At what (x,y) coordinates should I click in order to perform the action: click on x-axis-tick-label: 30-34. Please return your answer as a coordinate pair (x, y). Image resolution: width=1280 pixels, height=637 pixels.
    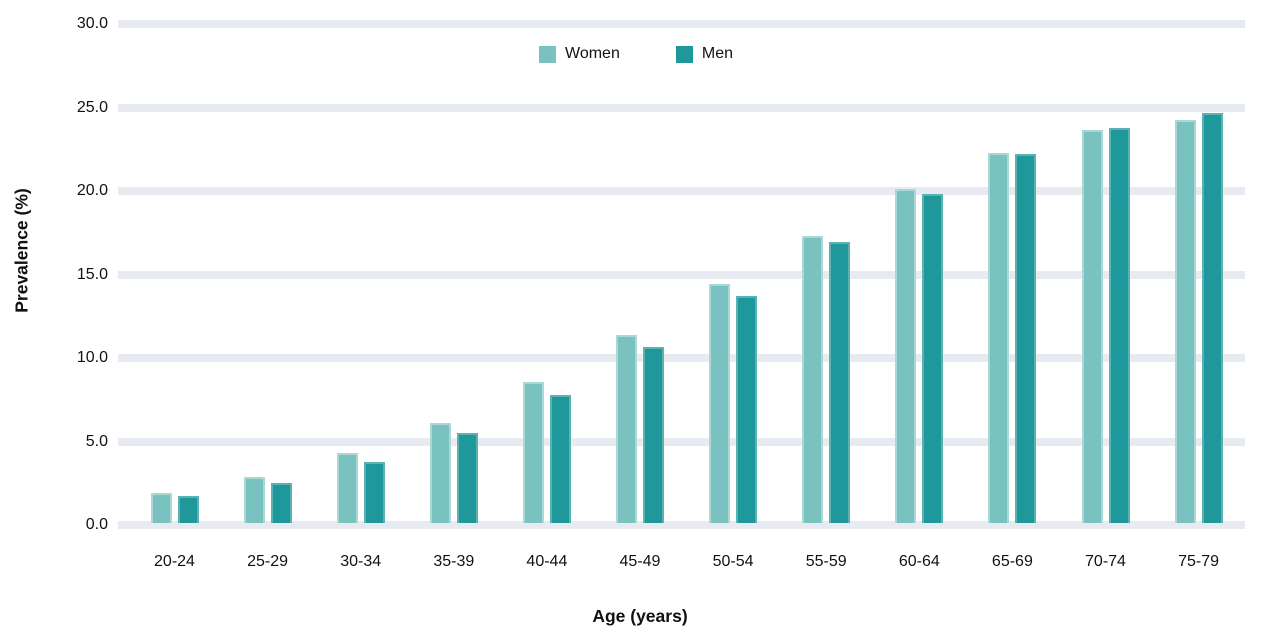
    Looking at the image, I should click on (361, 561).